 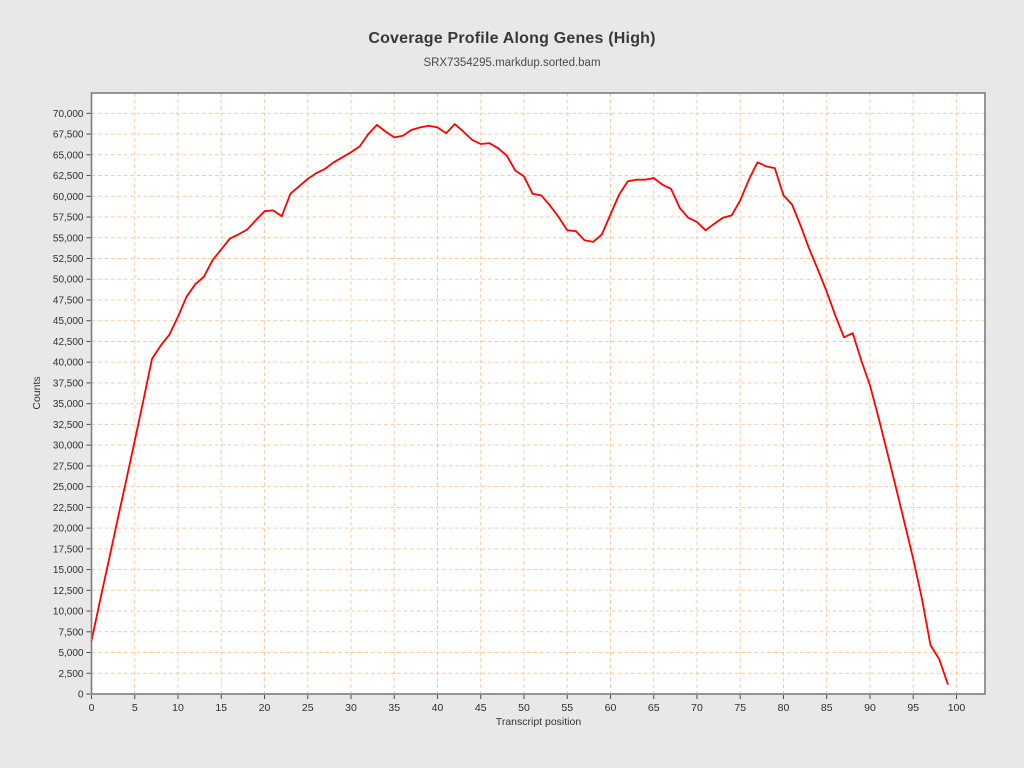 What do you see at coordinates (68, 114) in the screenshot?
I see `y-tick-label: 70,000` at bounding box center [68, 114].